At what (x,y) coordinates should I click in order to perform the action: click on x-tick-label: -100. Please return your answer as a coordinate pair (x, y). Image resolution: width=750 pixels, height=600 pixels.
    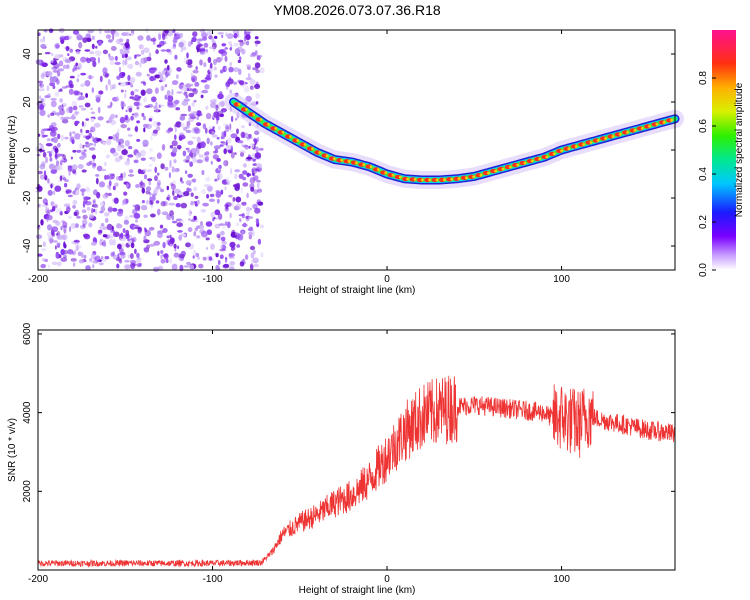
    Looking at the image, I should click on (213, 279).